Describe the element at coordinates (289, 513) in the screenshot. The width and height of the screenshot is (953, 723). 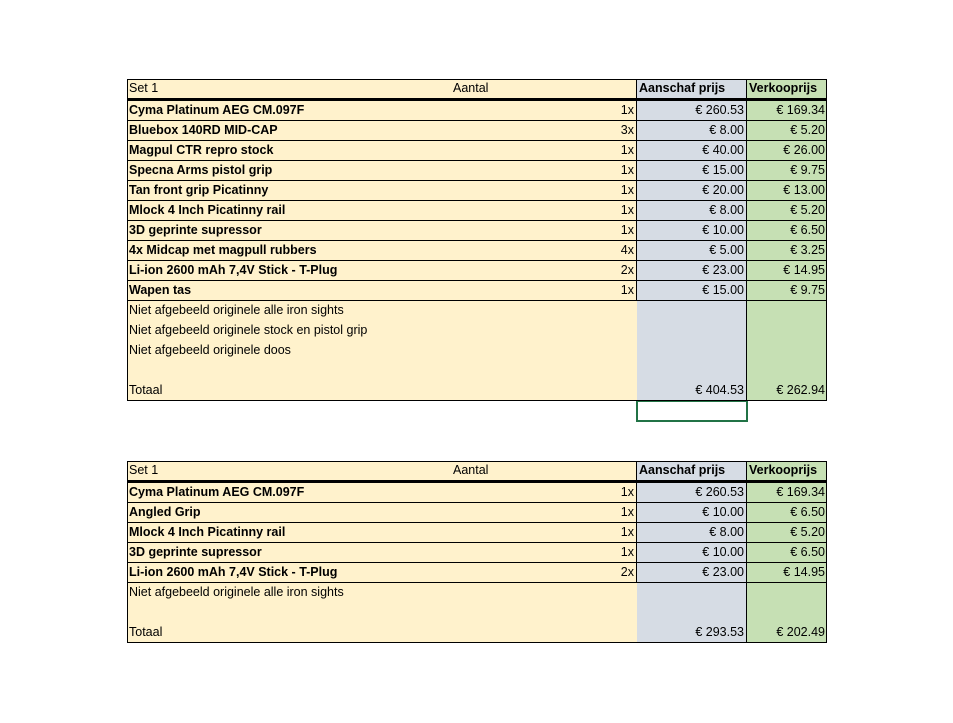
I see `item-name: Angled Grip` at that location.